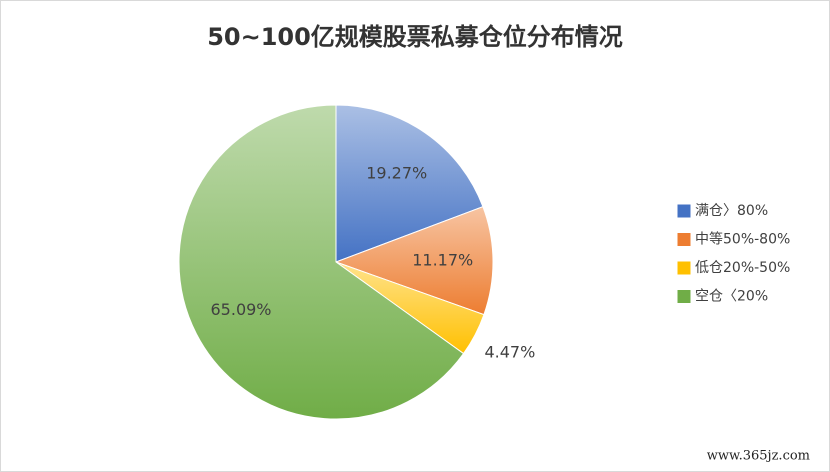 The height and width of the screenshot is (472, 830). I want to click on chart-title: 50~100亿规模股票私募仓位分布情况, so click(415, 37).